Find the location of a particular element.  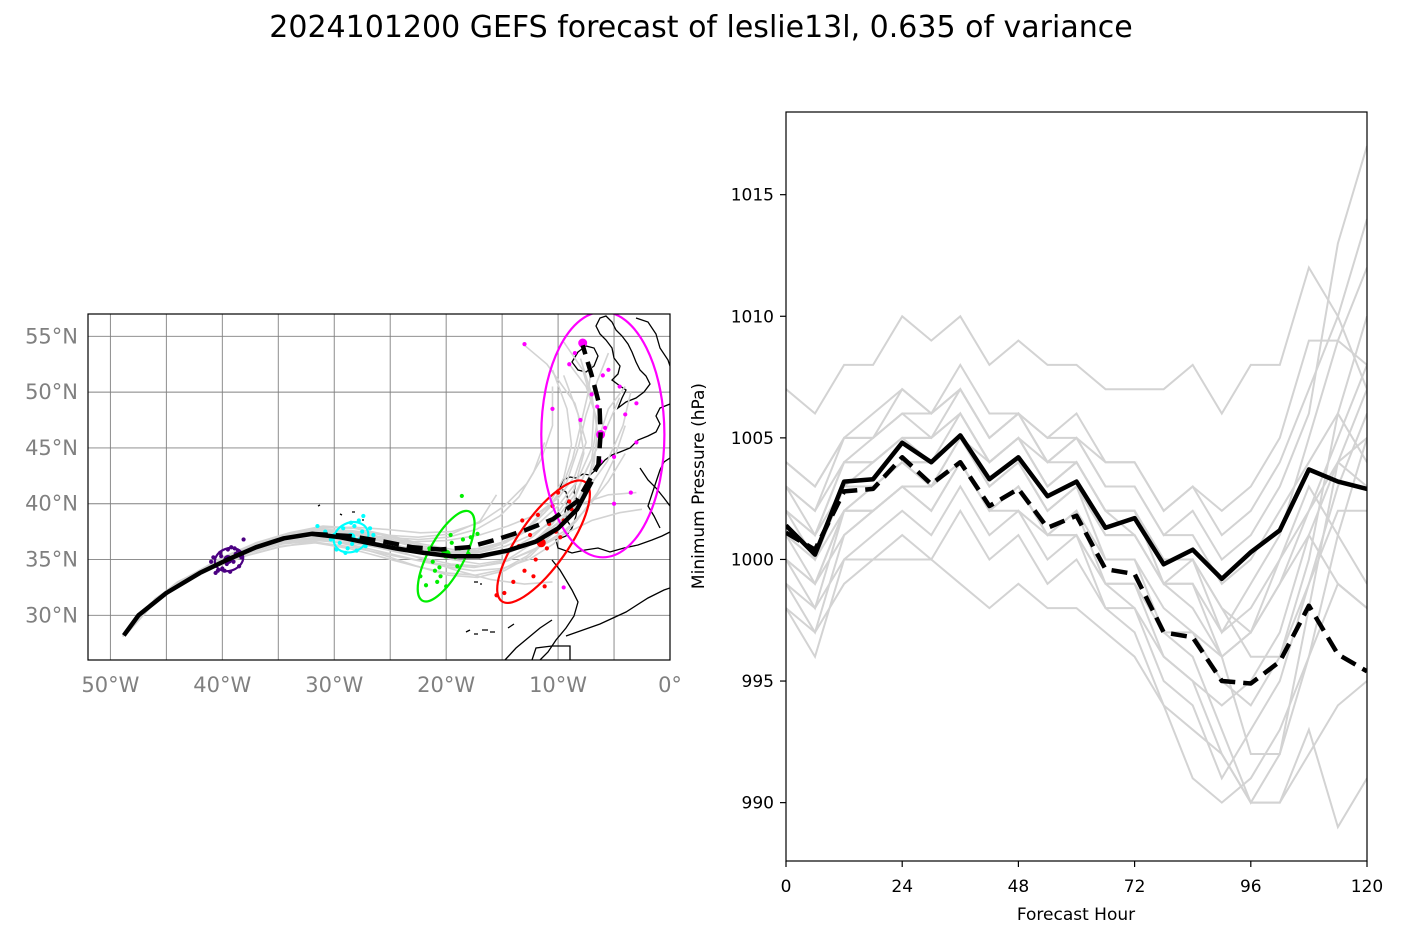

azores-islands is located at coordinates (340, 512).